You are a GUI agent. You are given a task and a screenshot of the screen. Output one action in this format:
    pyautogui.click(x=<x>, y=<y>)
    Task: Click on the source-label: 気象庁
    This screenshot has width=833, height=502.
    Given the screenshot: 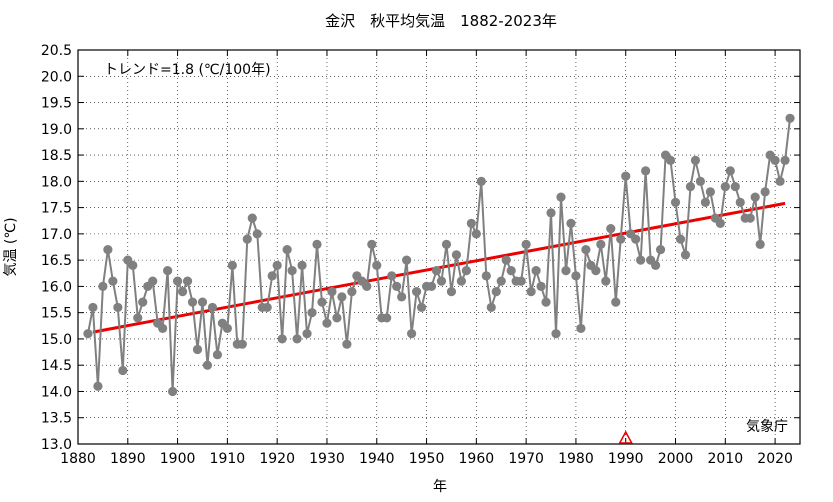 What is the action you would take?
    pyautogui.click(x=767, y=427)
    